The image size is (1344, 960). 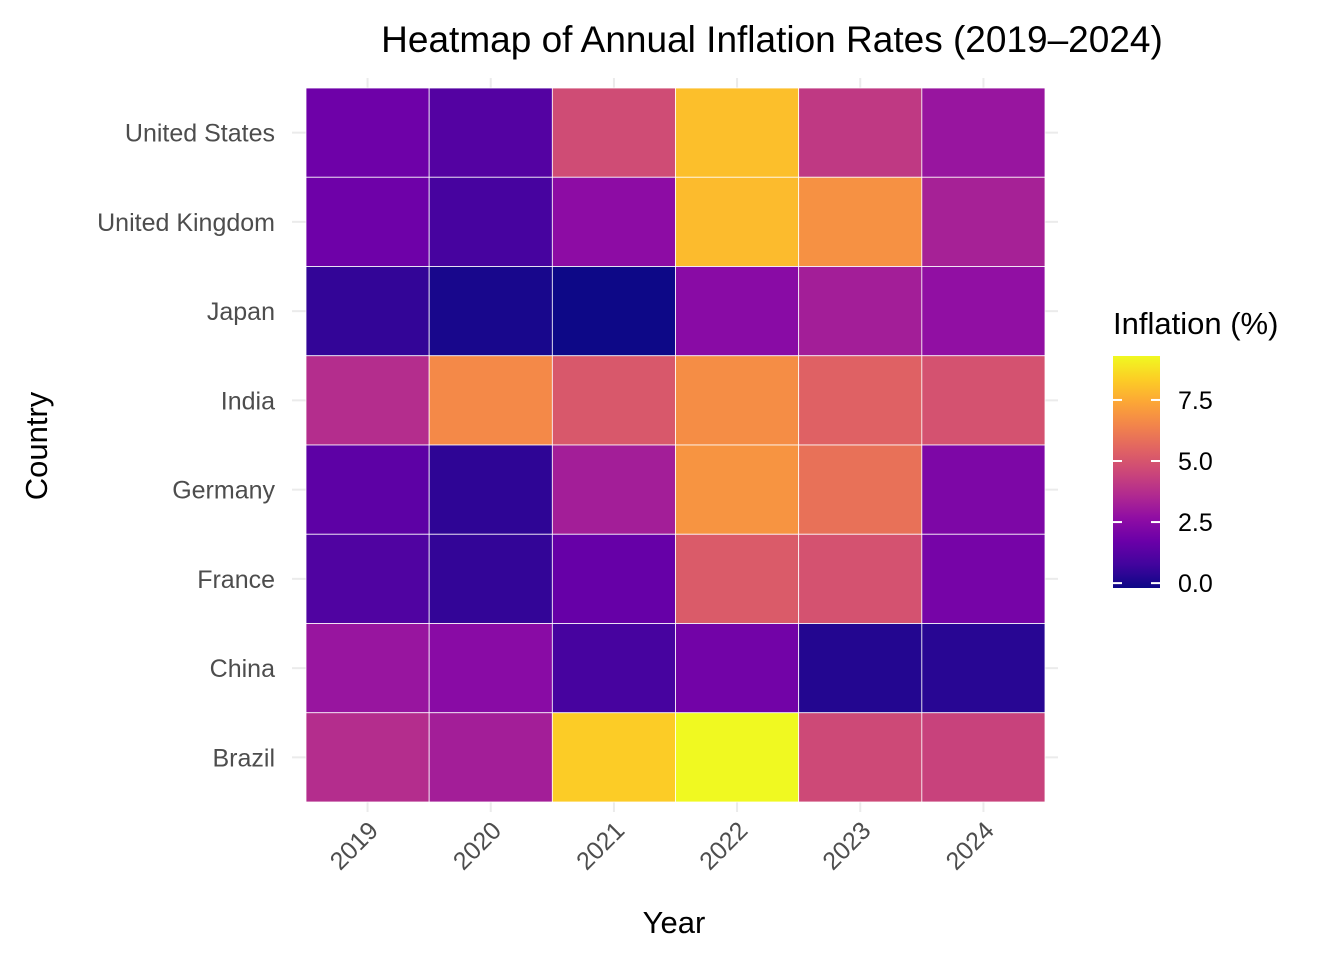 What do you see at coordinates (243, 758) in the screenshot?
I see `y-tick-label: Brazil` at bounding box center [243, 758].